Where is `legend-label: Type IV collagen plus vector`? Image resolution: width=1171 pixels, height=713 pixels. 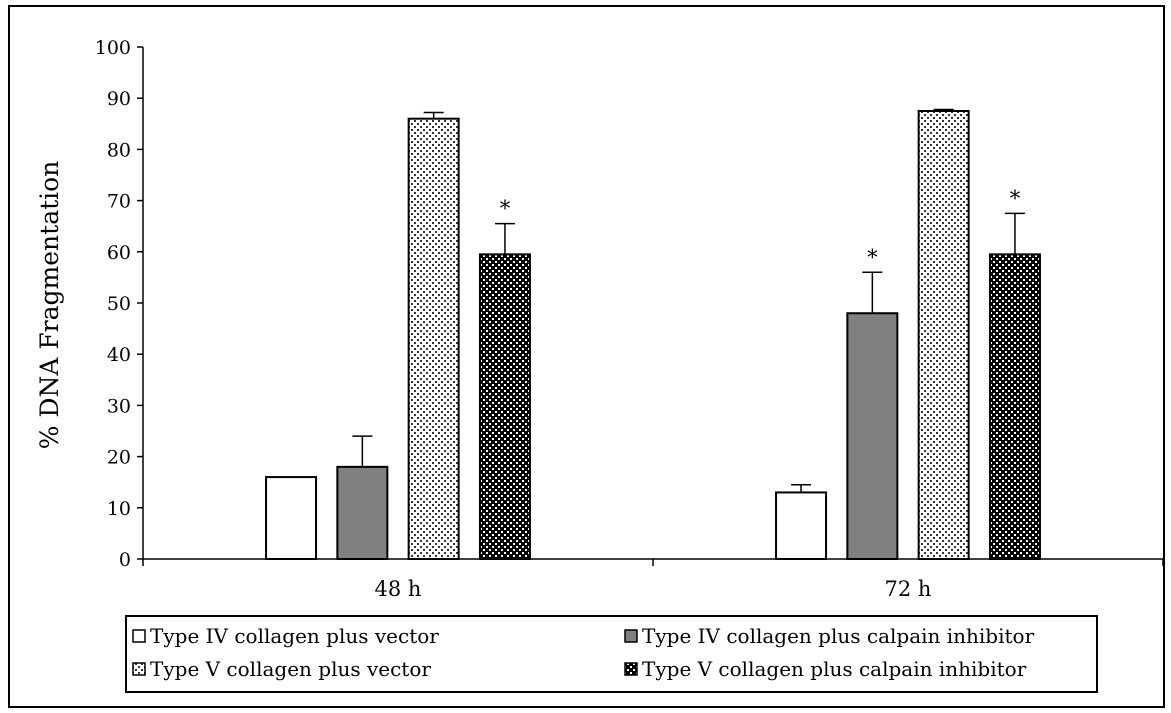 legend-label: Type IV collagen plus vector is located at coordinates (294, 636).